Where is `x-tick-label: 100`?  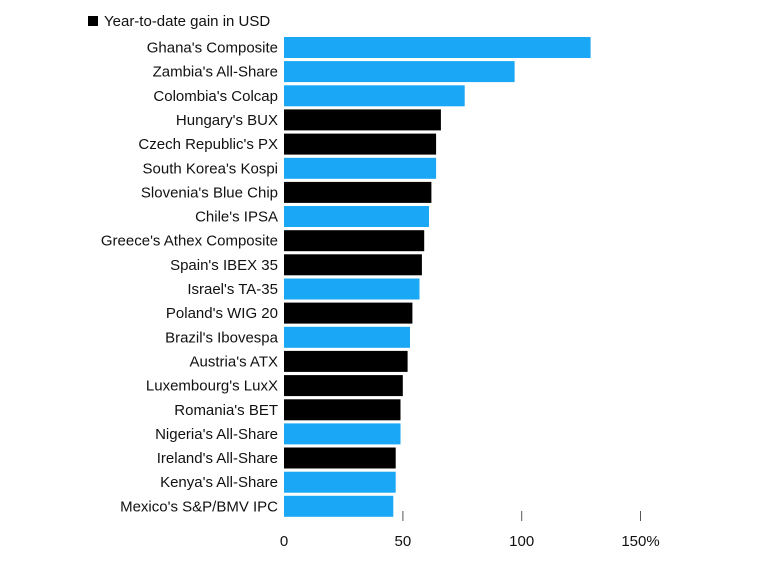
x-tick-label: 100 is located at coordinates (521, 541).